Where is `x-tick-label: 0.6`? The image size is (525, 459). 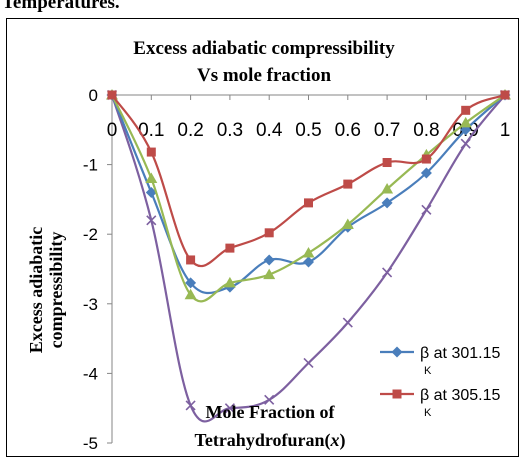
x-tick-label: 0.6 is located at coordinates (348, 130).